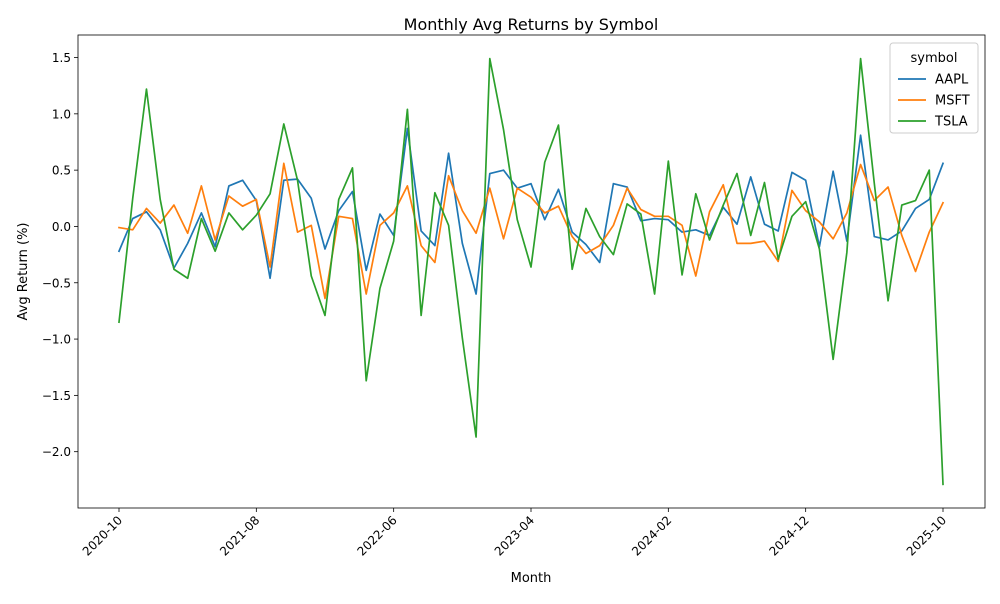 The image size is (1000, 604). I want to click on y-tick-label: 1.5, so click(61, 58).